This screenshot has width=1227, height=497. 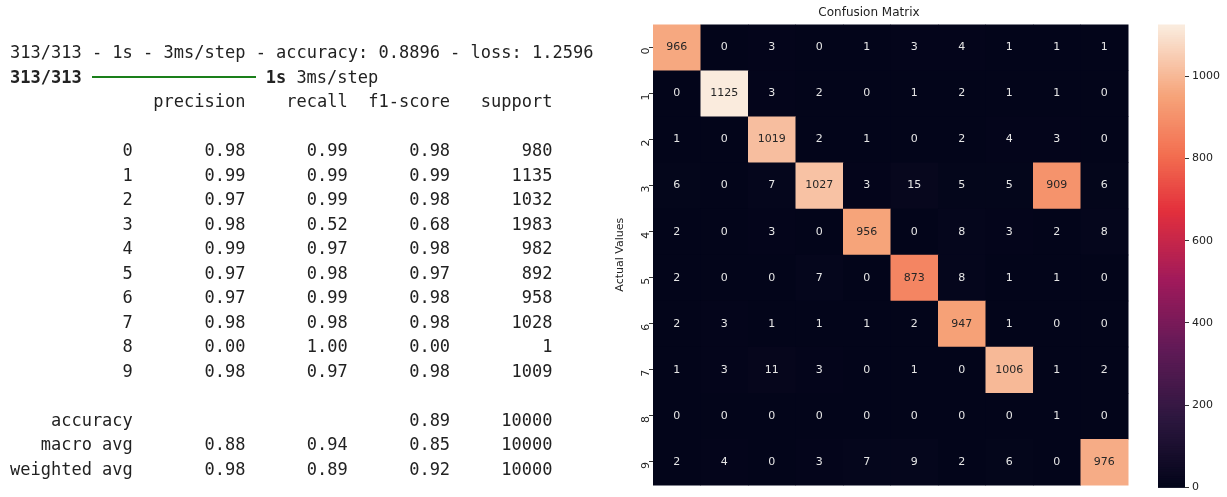 I want to click on color-bar-label: 1000, so click(x=1206, y=76).